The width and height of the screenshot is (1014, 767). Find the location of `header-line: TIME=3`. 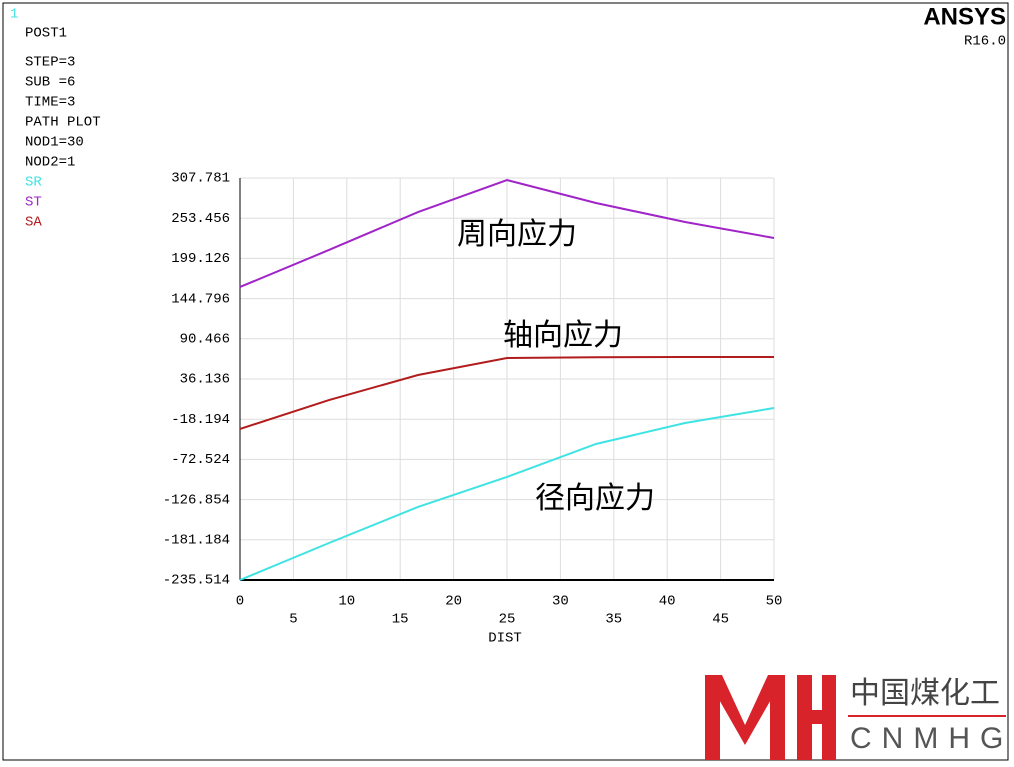

header-line: TIME=3 is located at coordinates (50, 103).